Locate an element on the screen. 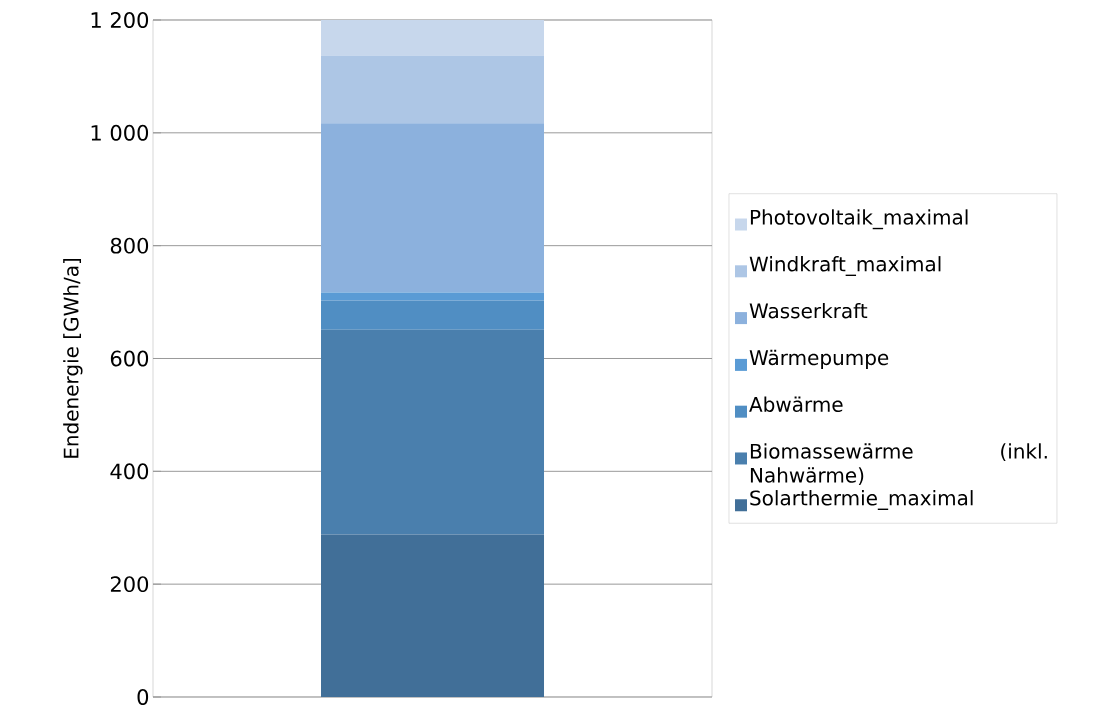 The width and height of the screenshot is (1113, 708). y-tick-label: 1 200 is located at coordinates (120, 19).